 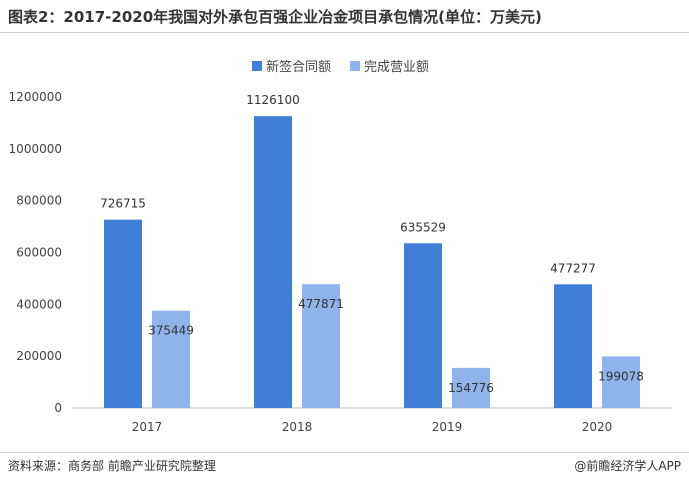 What do you see at coordinates (298, 67) in the screenshot?
I see `legend-label-1: 新签合同额` at bounding box center [298, 67].